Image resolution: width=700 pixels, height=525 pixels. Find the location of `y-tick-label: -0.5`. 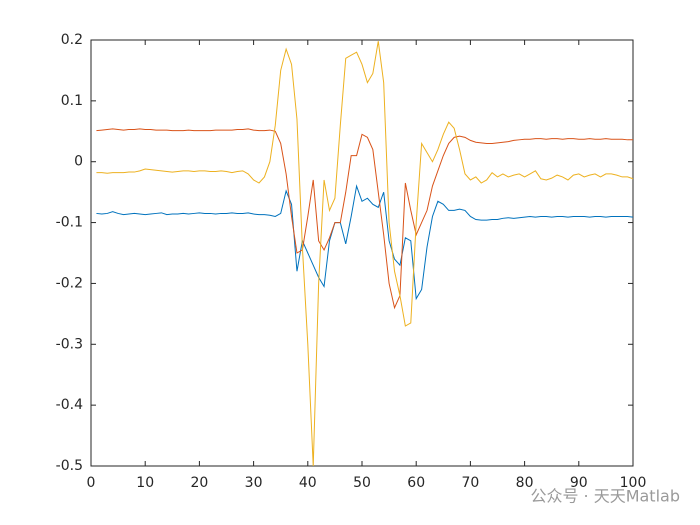

y-tick-label: -0.5 is located at coordinates (69, 466).